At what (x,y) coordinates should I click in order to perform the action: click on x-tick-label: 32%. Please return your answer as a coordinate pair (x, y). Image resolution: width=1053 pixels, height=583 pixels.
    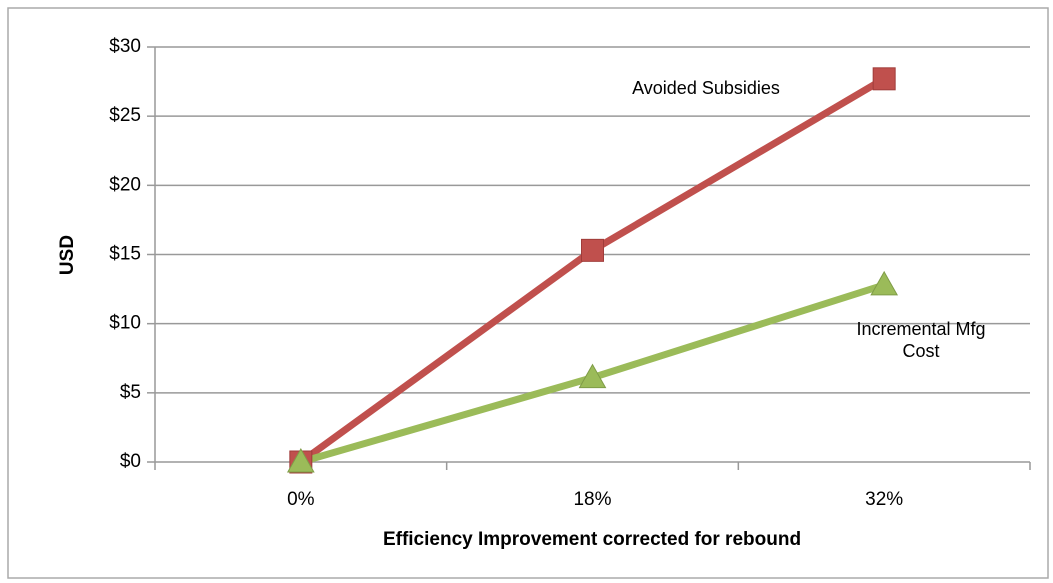
    Looking at the image, I should click on (884, 499).